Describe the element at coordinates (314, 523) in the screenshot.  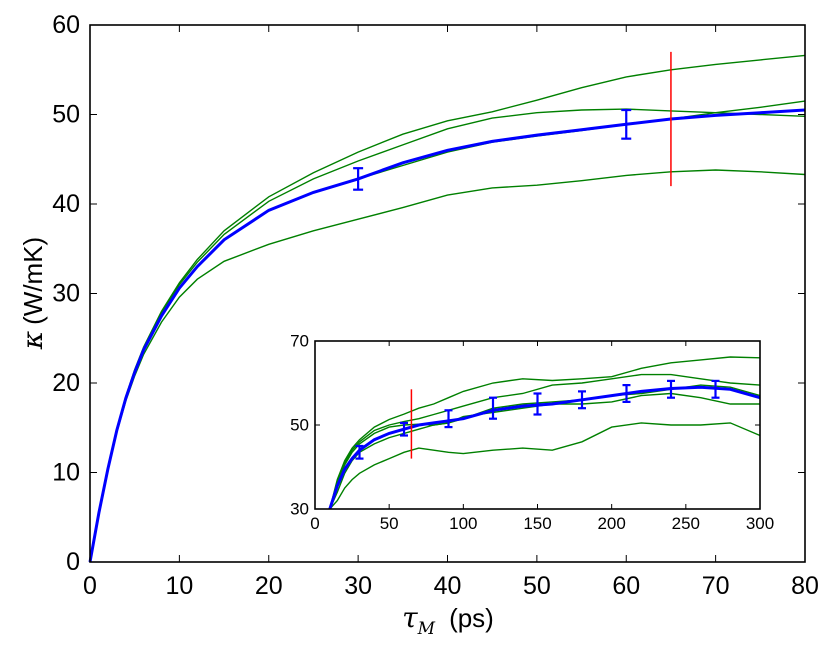
I see `inset-x-tick-label: 0` at that location.